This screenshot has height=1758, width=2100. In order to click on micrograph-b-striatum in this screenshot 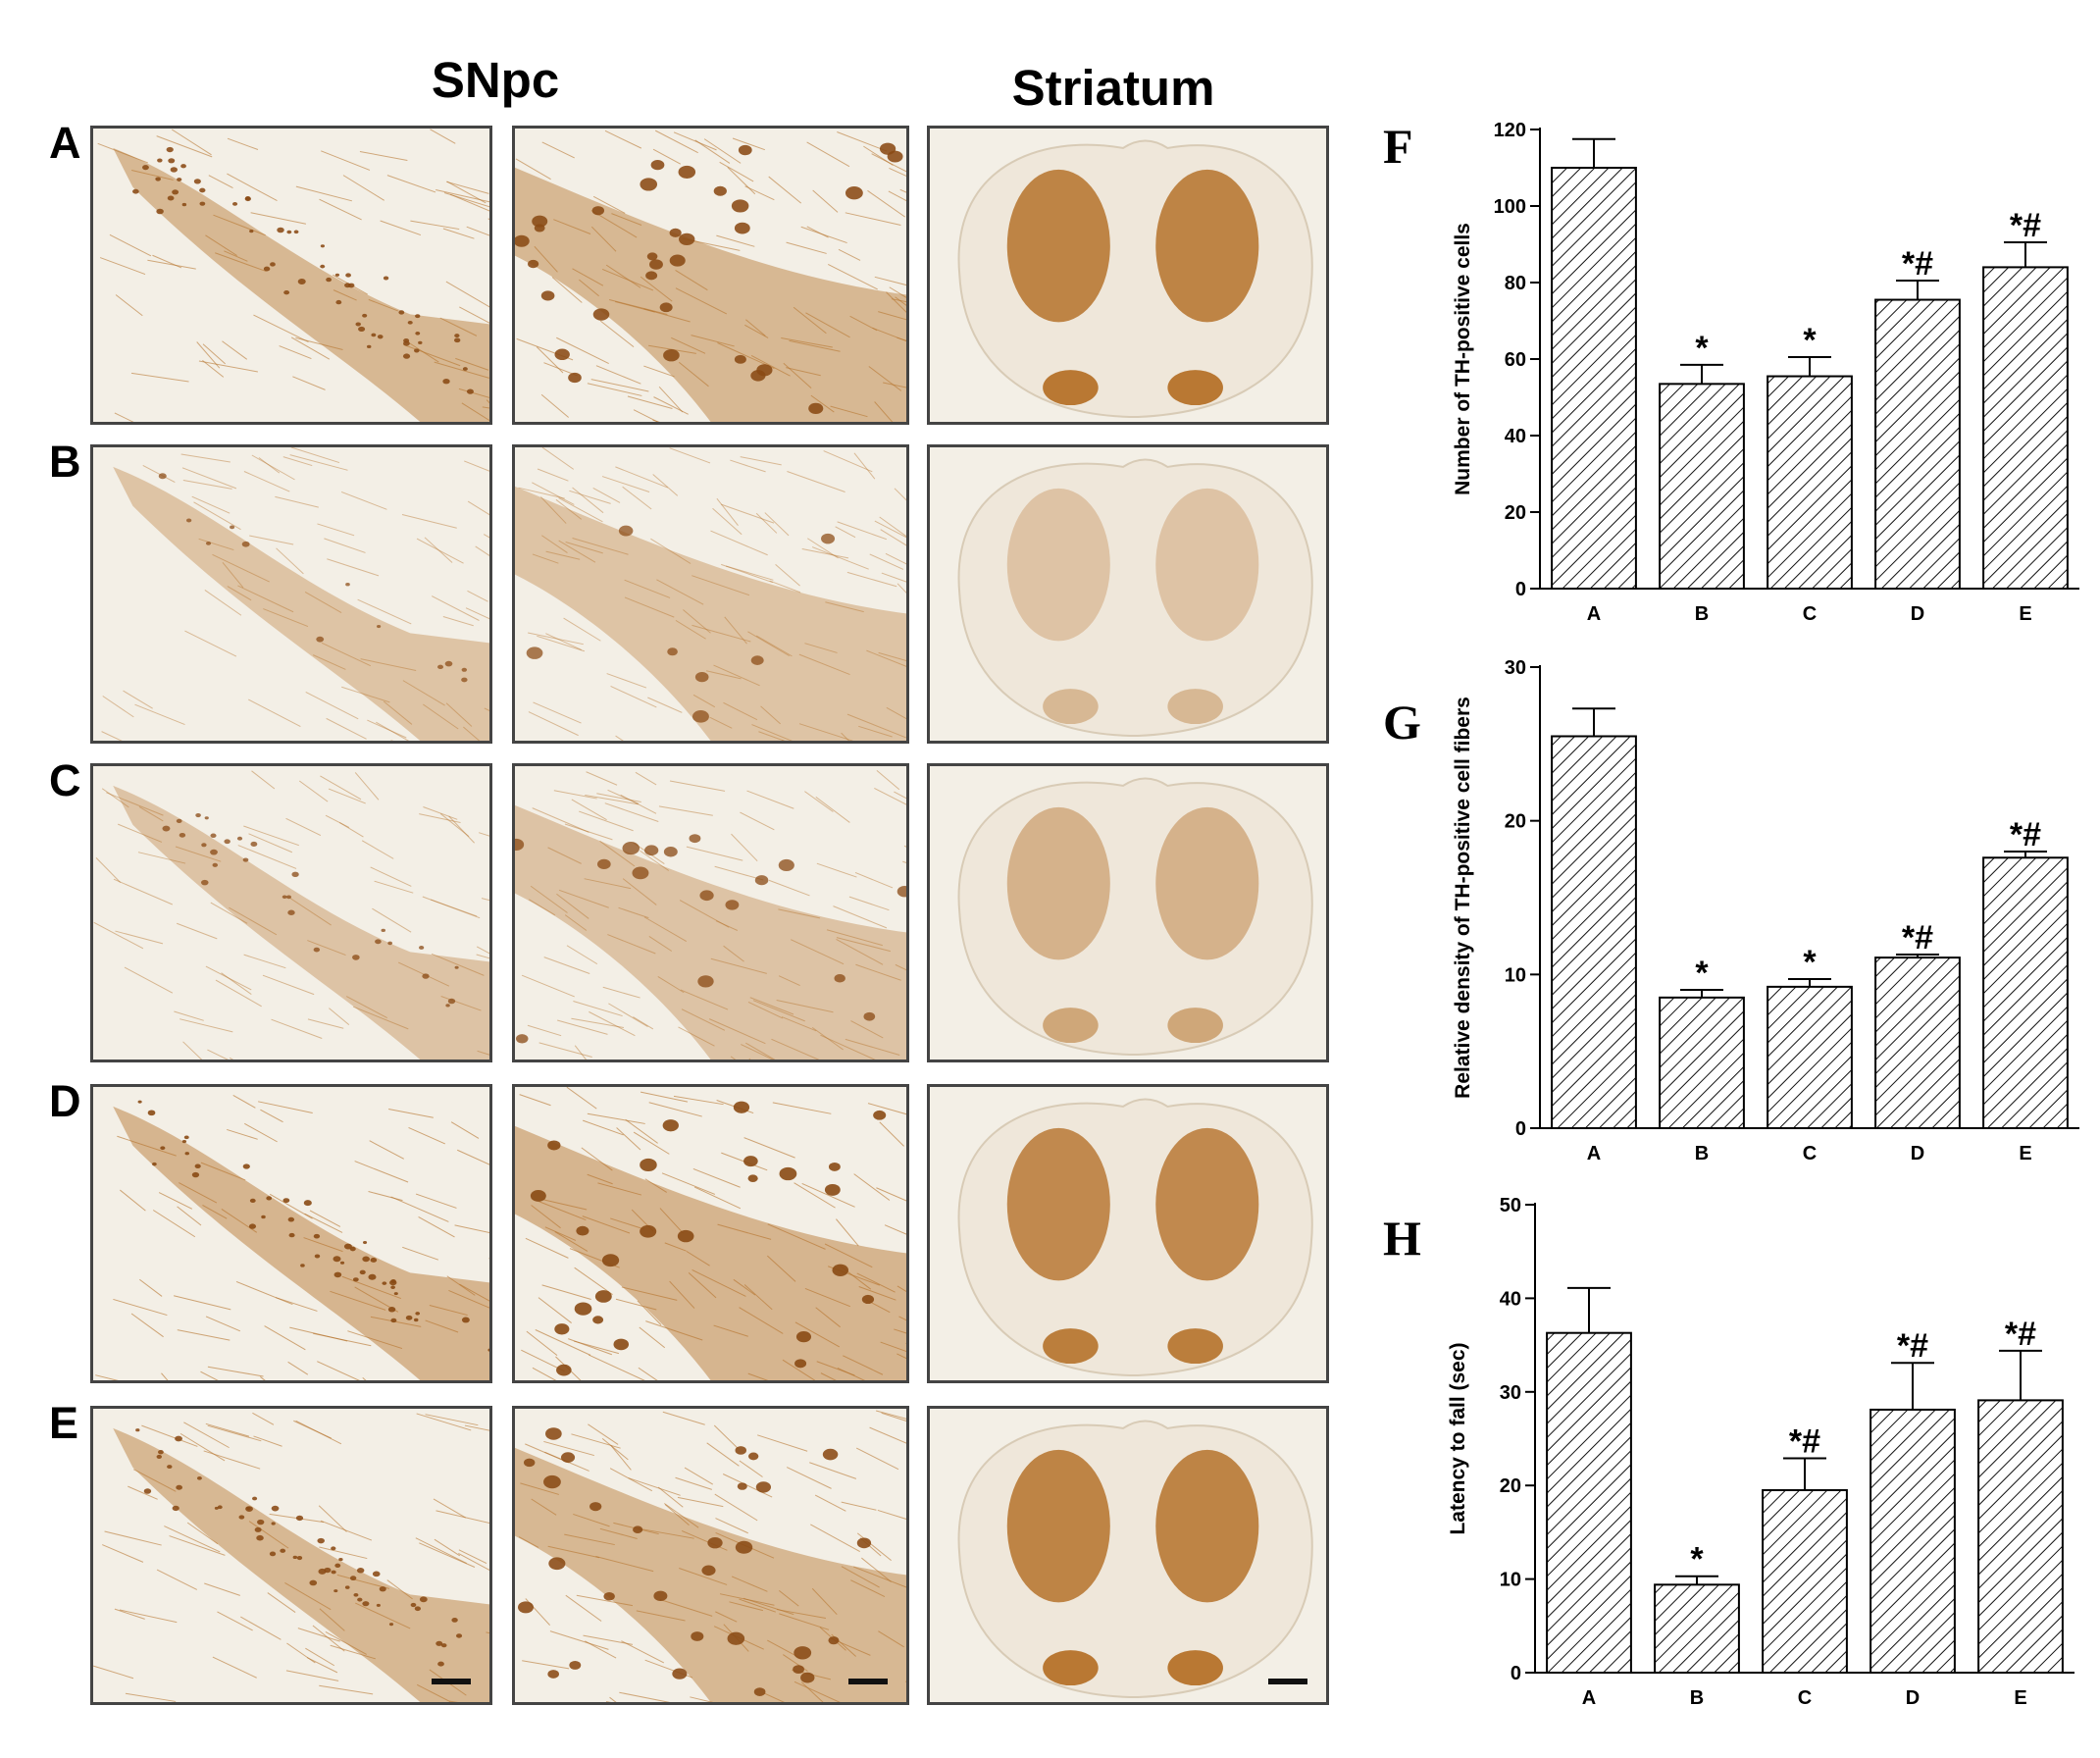, I will do `click(1128, 594)`.